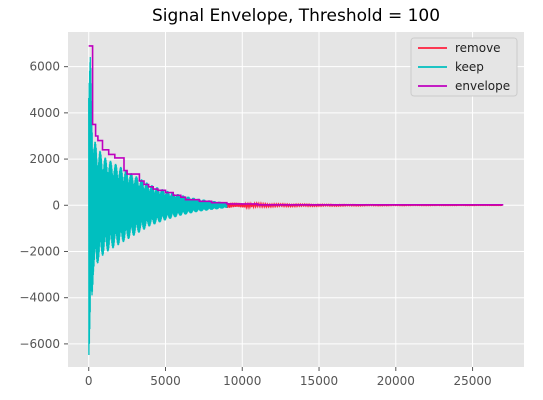 The image size is (543, 400). Describe the element at coordinates (39, 344) in the screenshot. I see `y-tick-label: −6000` at that location.